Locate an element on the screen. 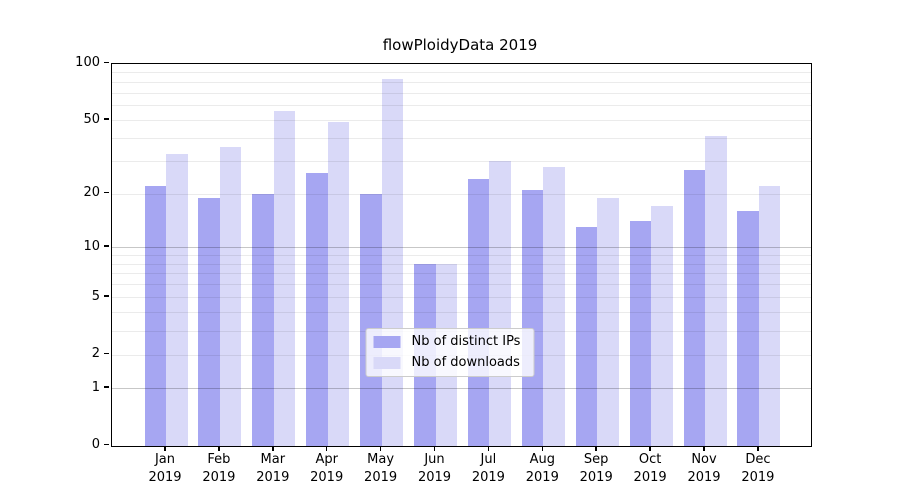 This screenshot has width=900, height=500. bar-ips-mar is located at coordinates (263, 319).